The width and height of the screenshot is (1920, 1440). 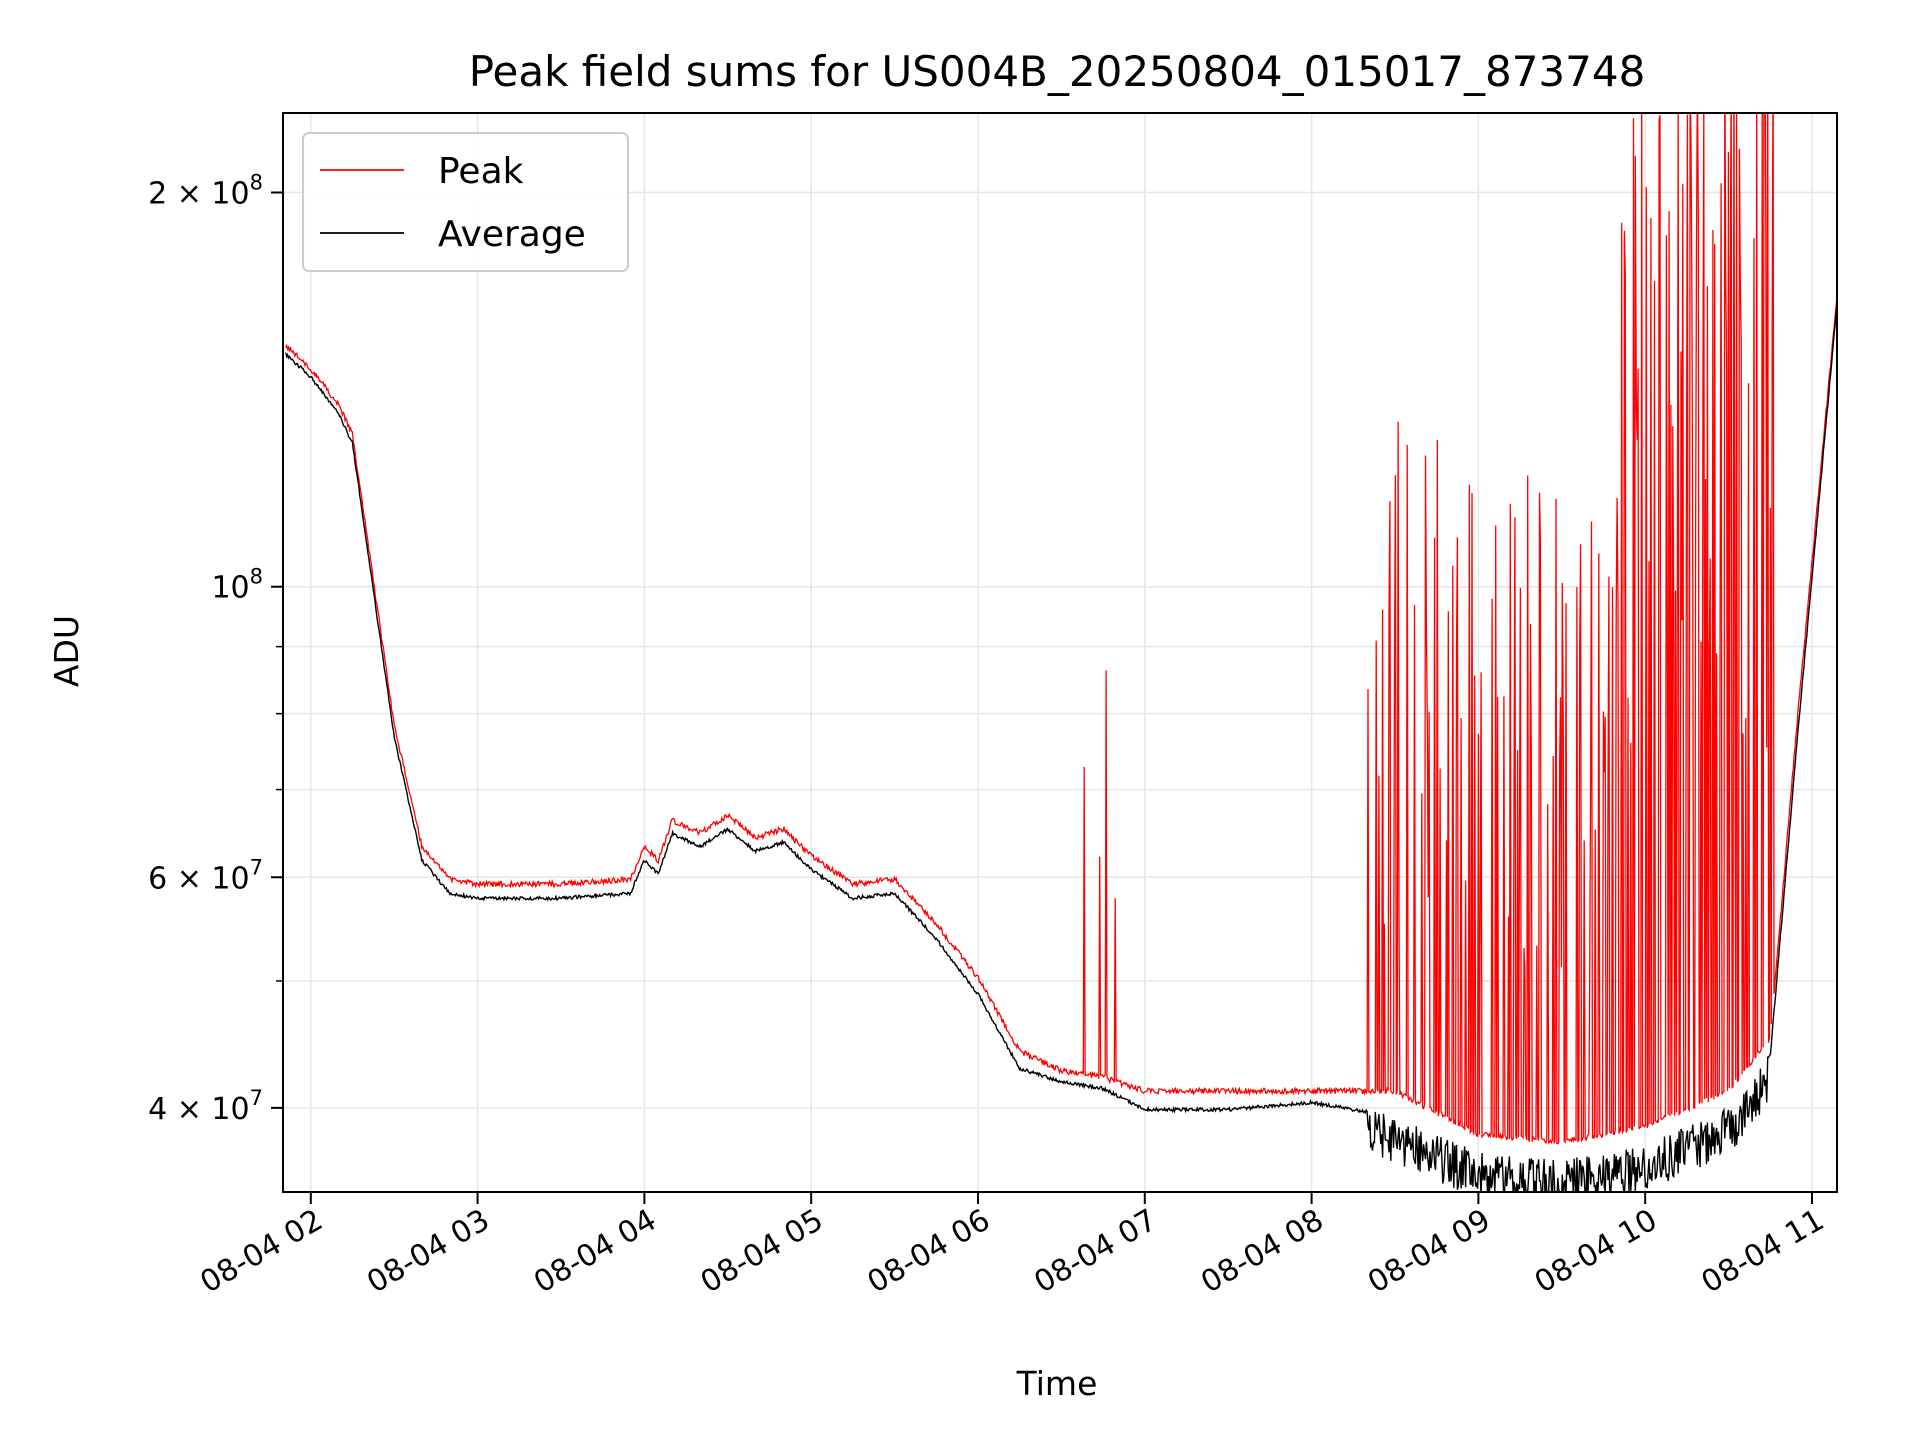 What do you see at coordinates (66, 651) in the screenshot?
I see `y-axis-label: ADU` at bounding box center [66, 651].